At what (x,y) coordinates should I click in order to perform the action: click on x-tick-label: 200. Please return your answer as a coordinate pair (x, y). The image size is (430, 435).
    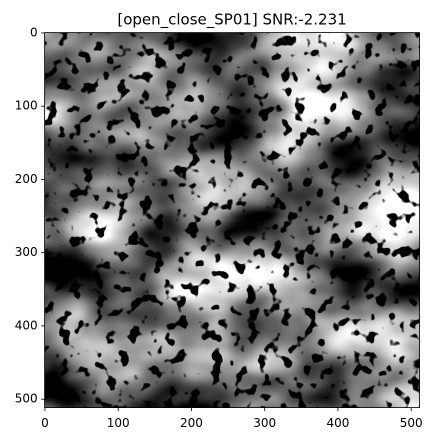
    Looking at the image, I should click on (191, 423).